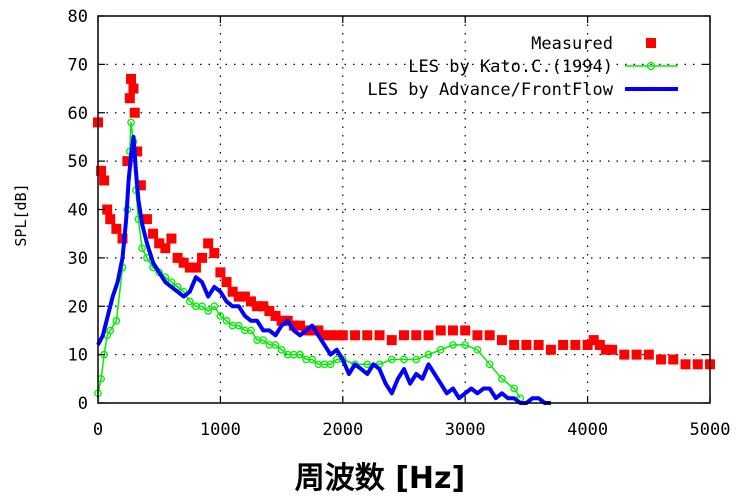 This screenshot has height=501, width=743. I want to click on y-tick-label: 70, so click(78, 65).